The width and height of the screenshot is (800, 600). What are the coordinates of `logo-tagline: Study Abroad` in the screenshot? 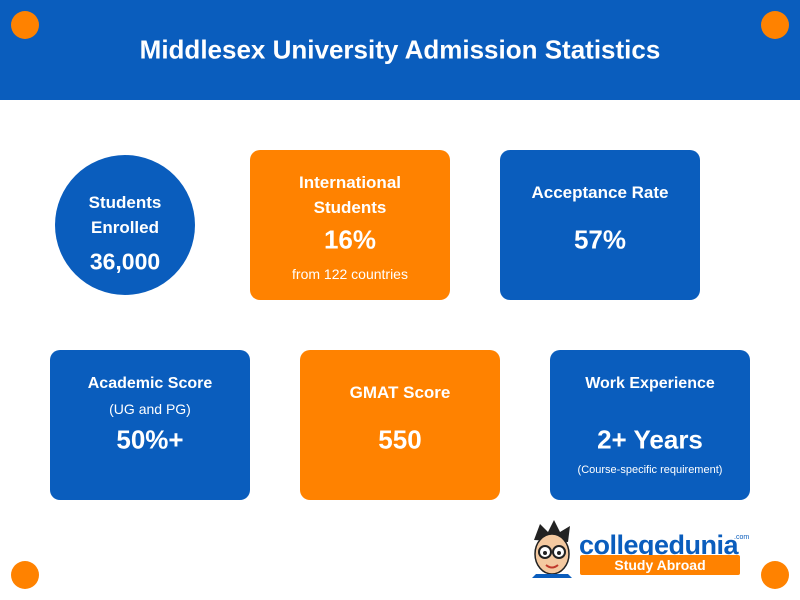 It's located at (660, 565).